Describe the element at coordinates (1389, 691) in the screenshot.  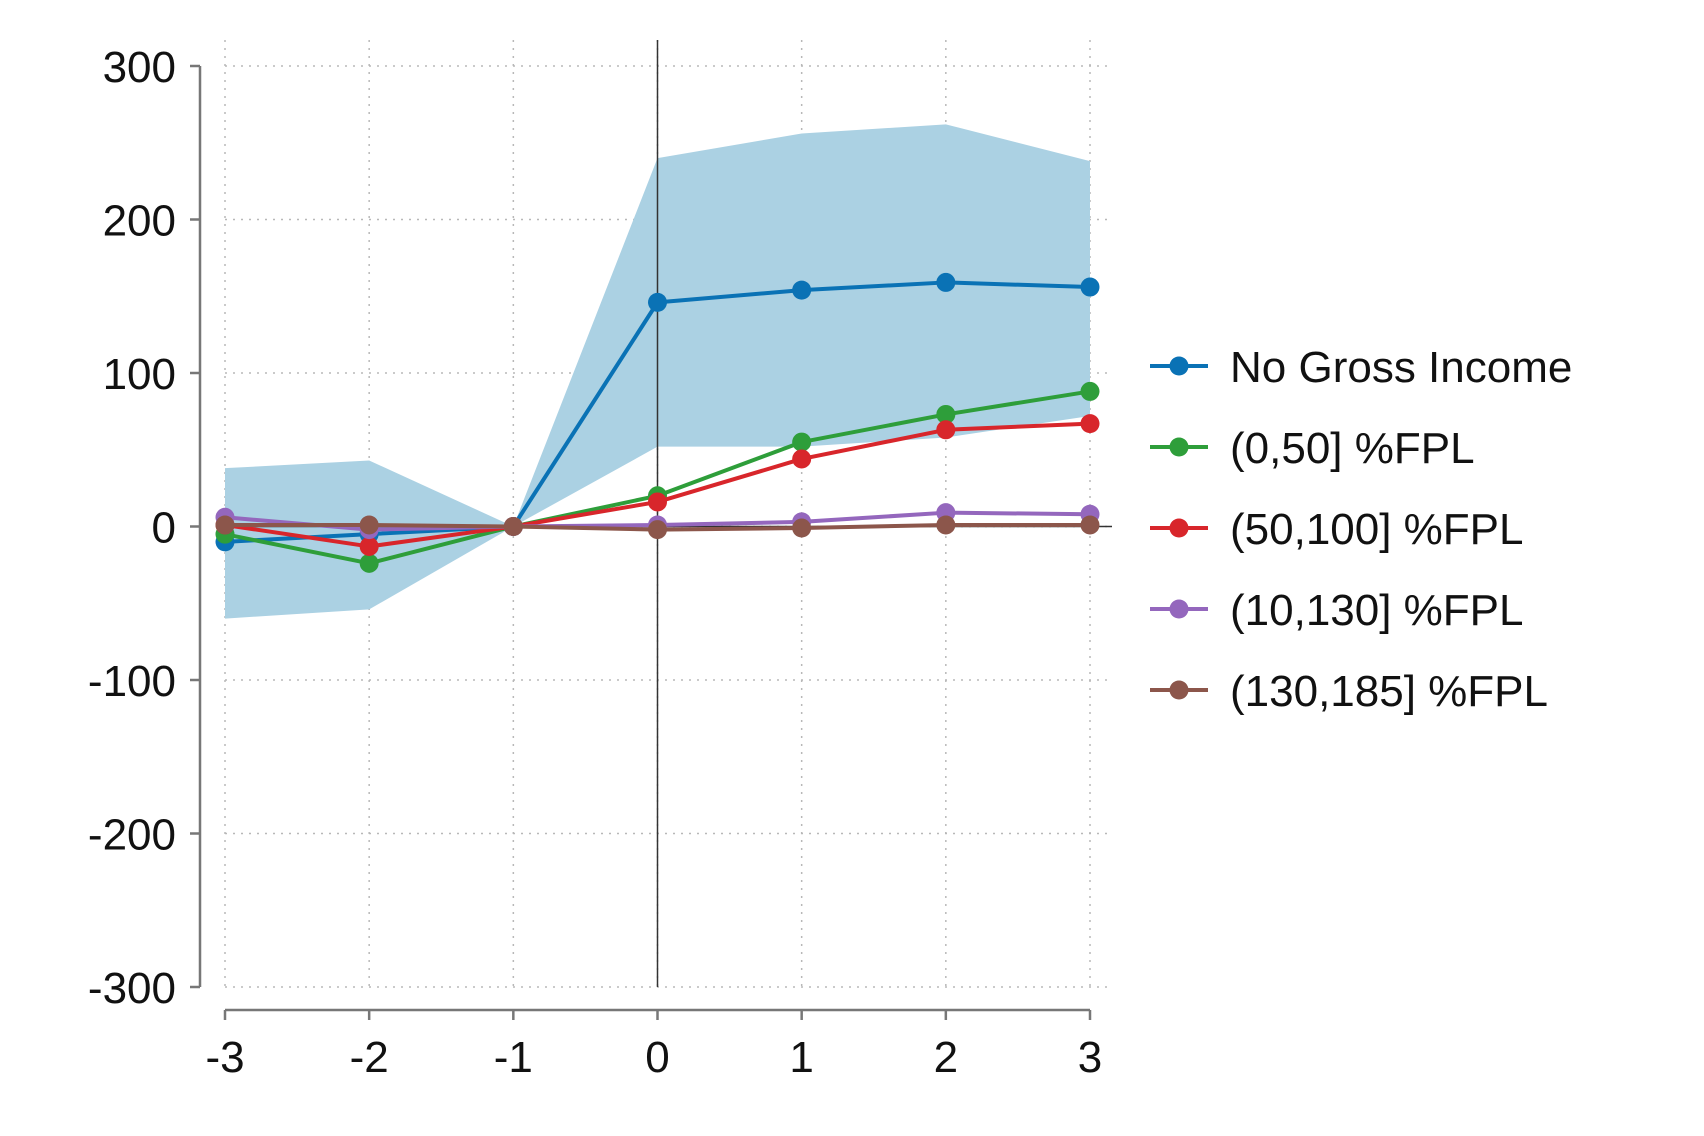
I see `legend-label-4: (130,185] %FPL` at that location.